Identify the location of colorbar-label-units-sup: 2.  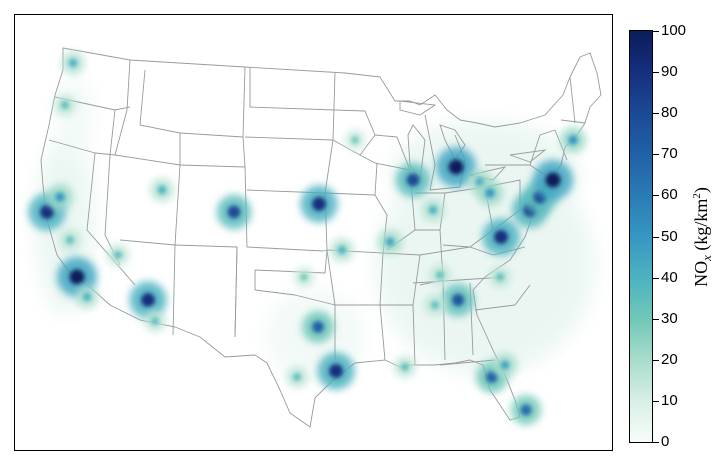
(697, 196).